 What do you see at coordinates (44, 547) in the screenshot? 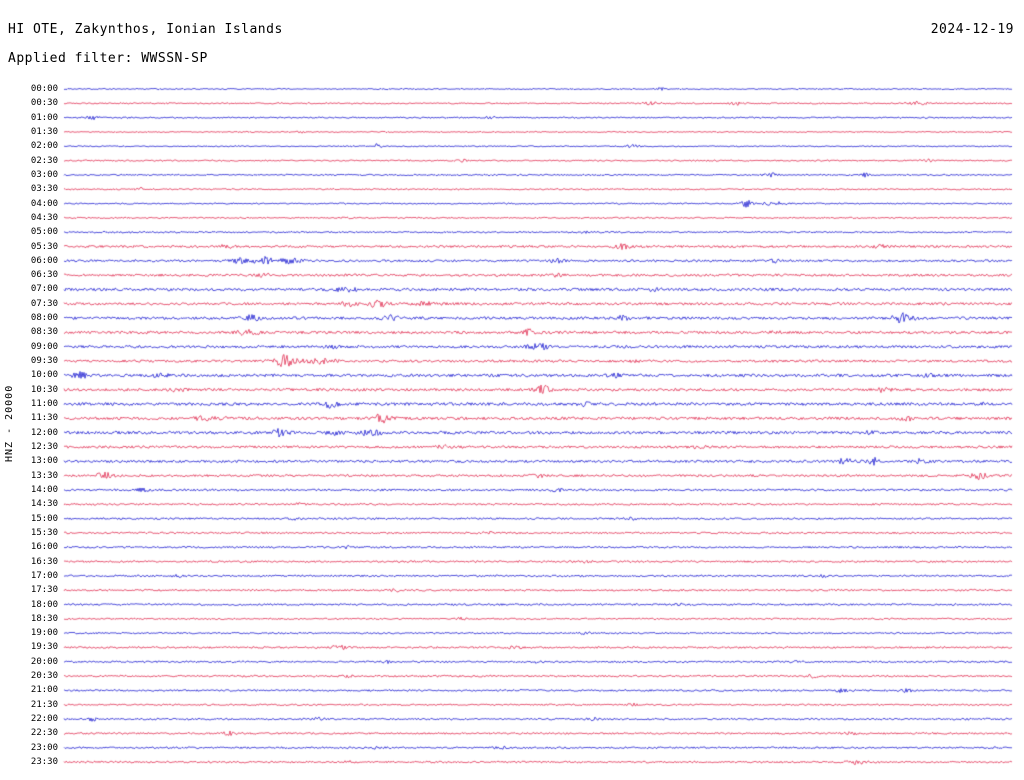
I see `trace-time-label: 16:00` at bounding box center [44, 547].